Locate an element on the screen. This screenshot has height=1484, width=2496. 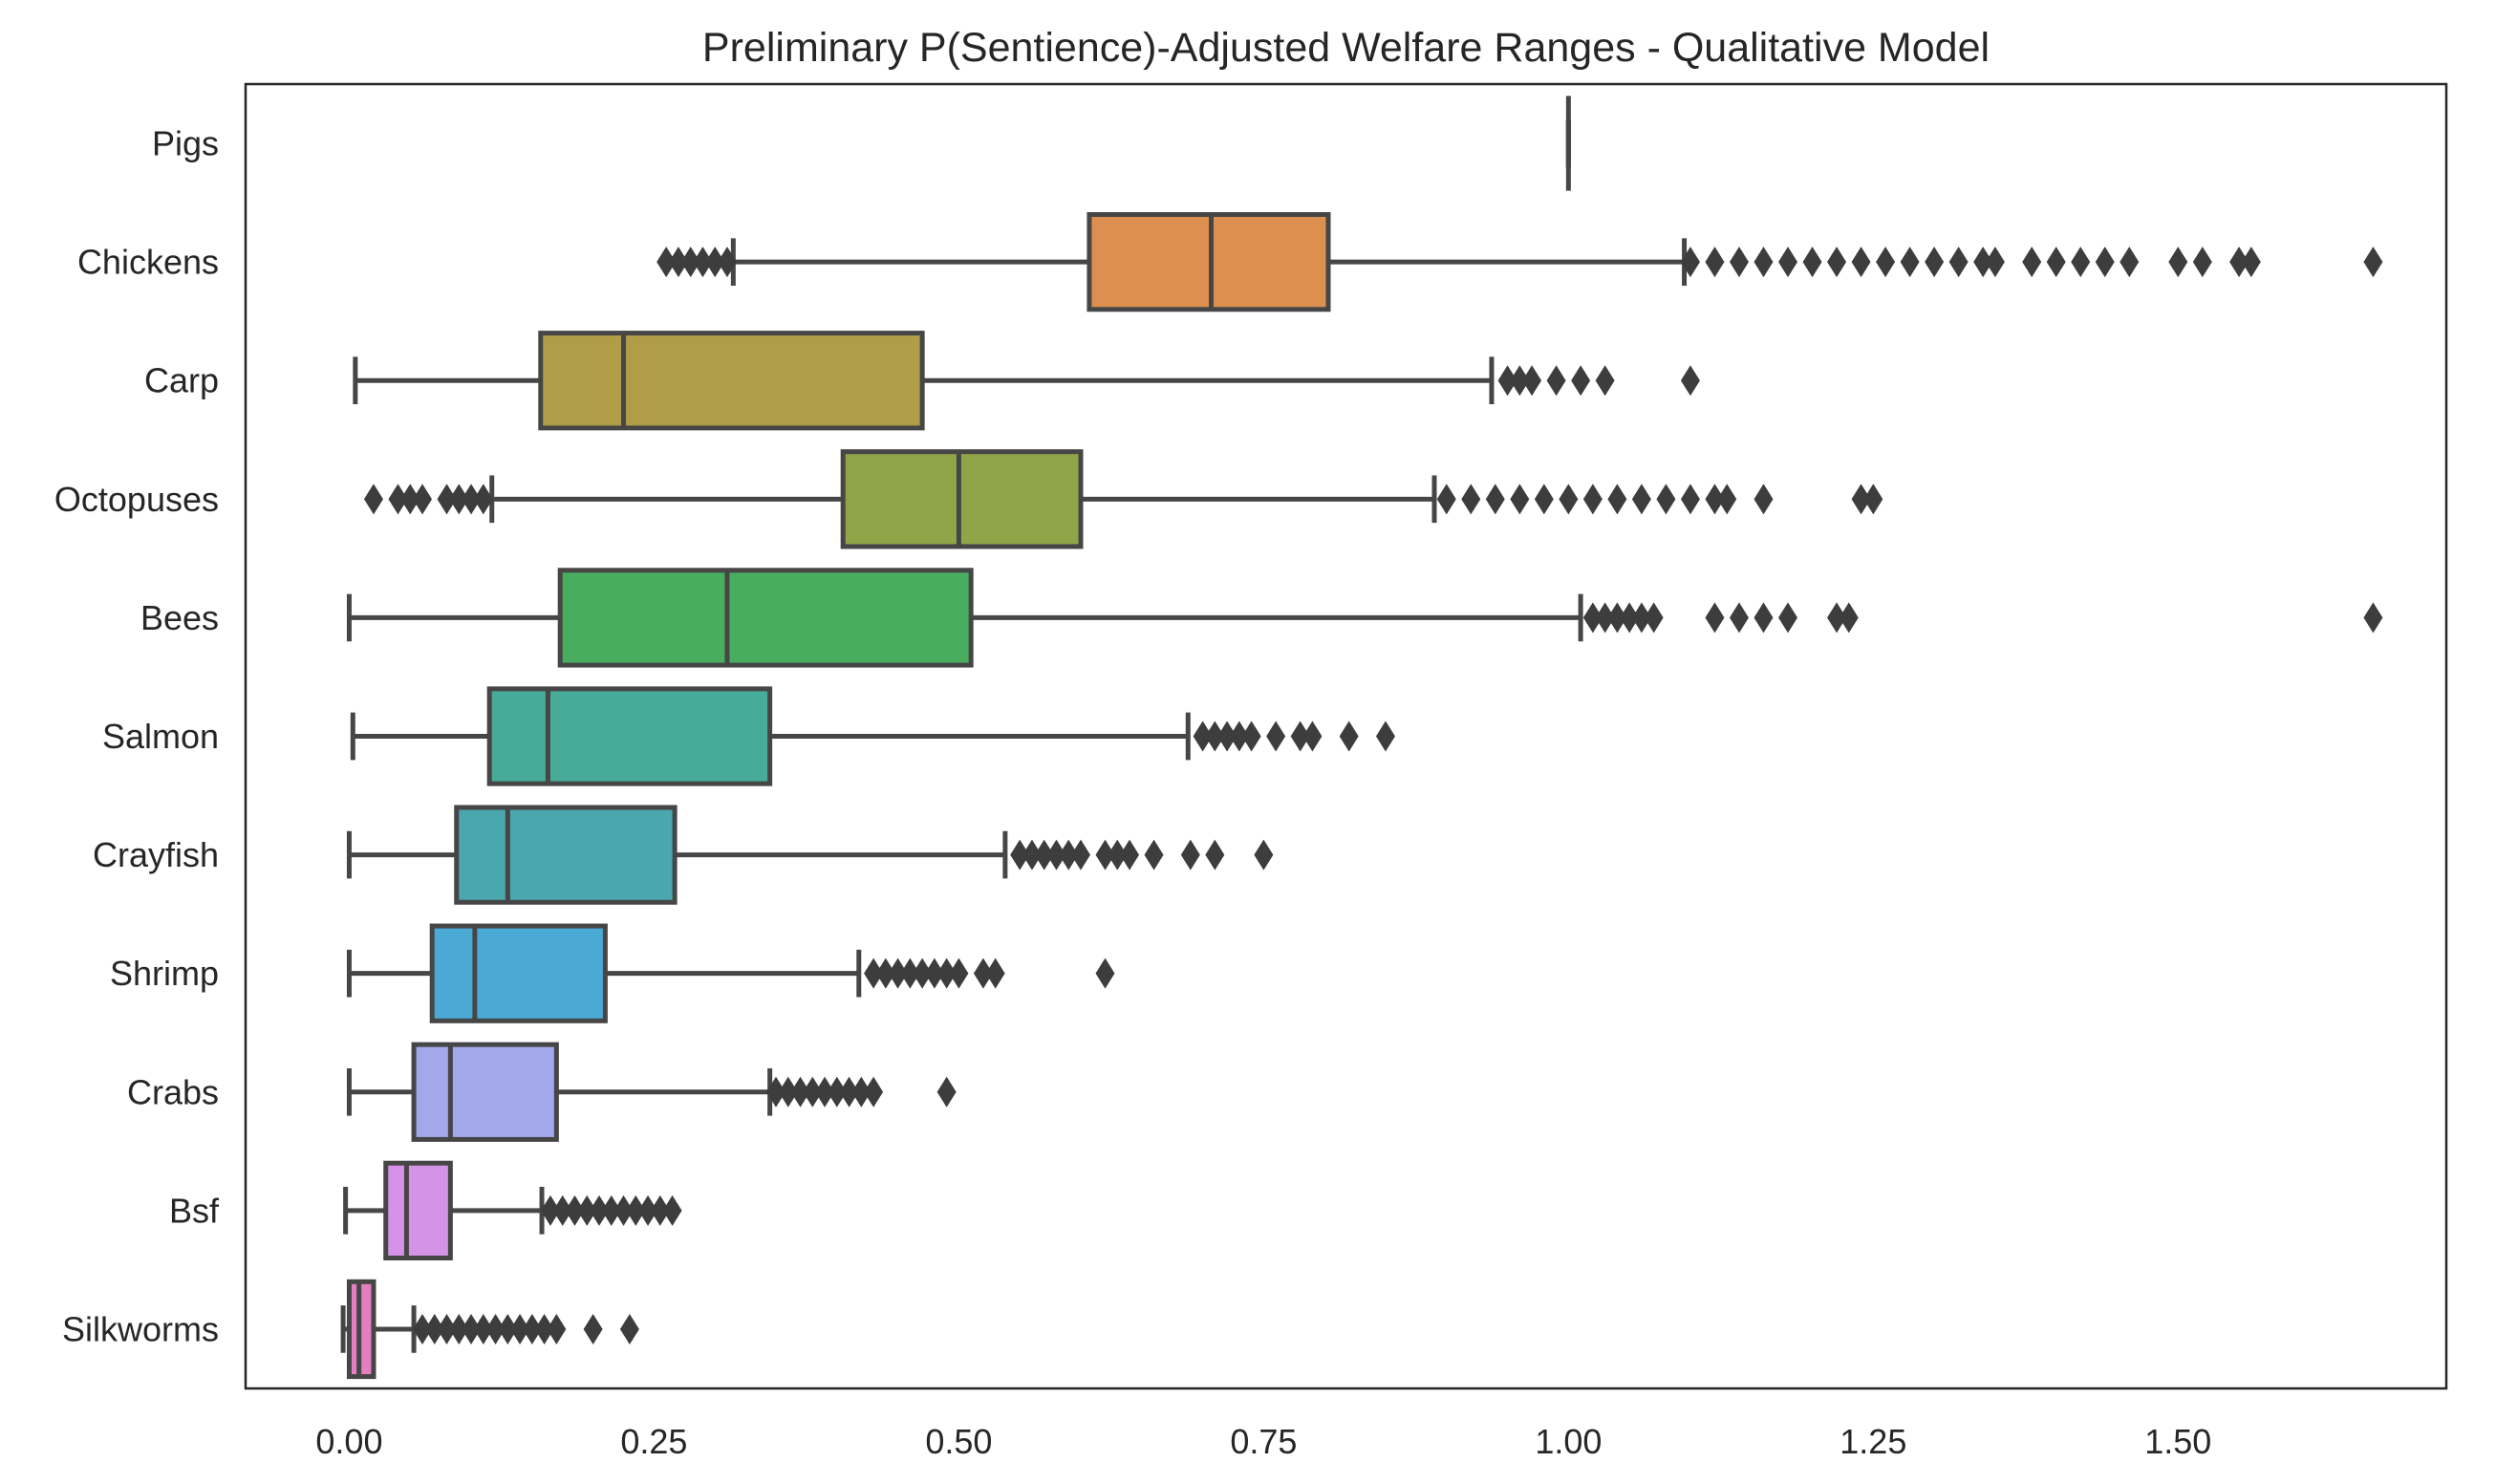
y-tick-label-octopuses: Octopuses is located at coordinates (136, 500).